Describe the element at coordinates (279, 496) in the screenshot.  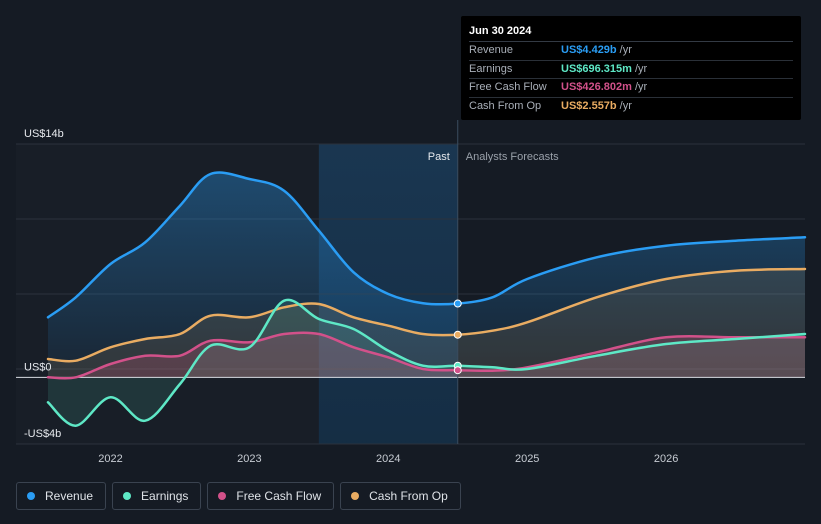
I see `legend-label: Free Cash Flow` at that location.